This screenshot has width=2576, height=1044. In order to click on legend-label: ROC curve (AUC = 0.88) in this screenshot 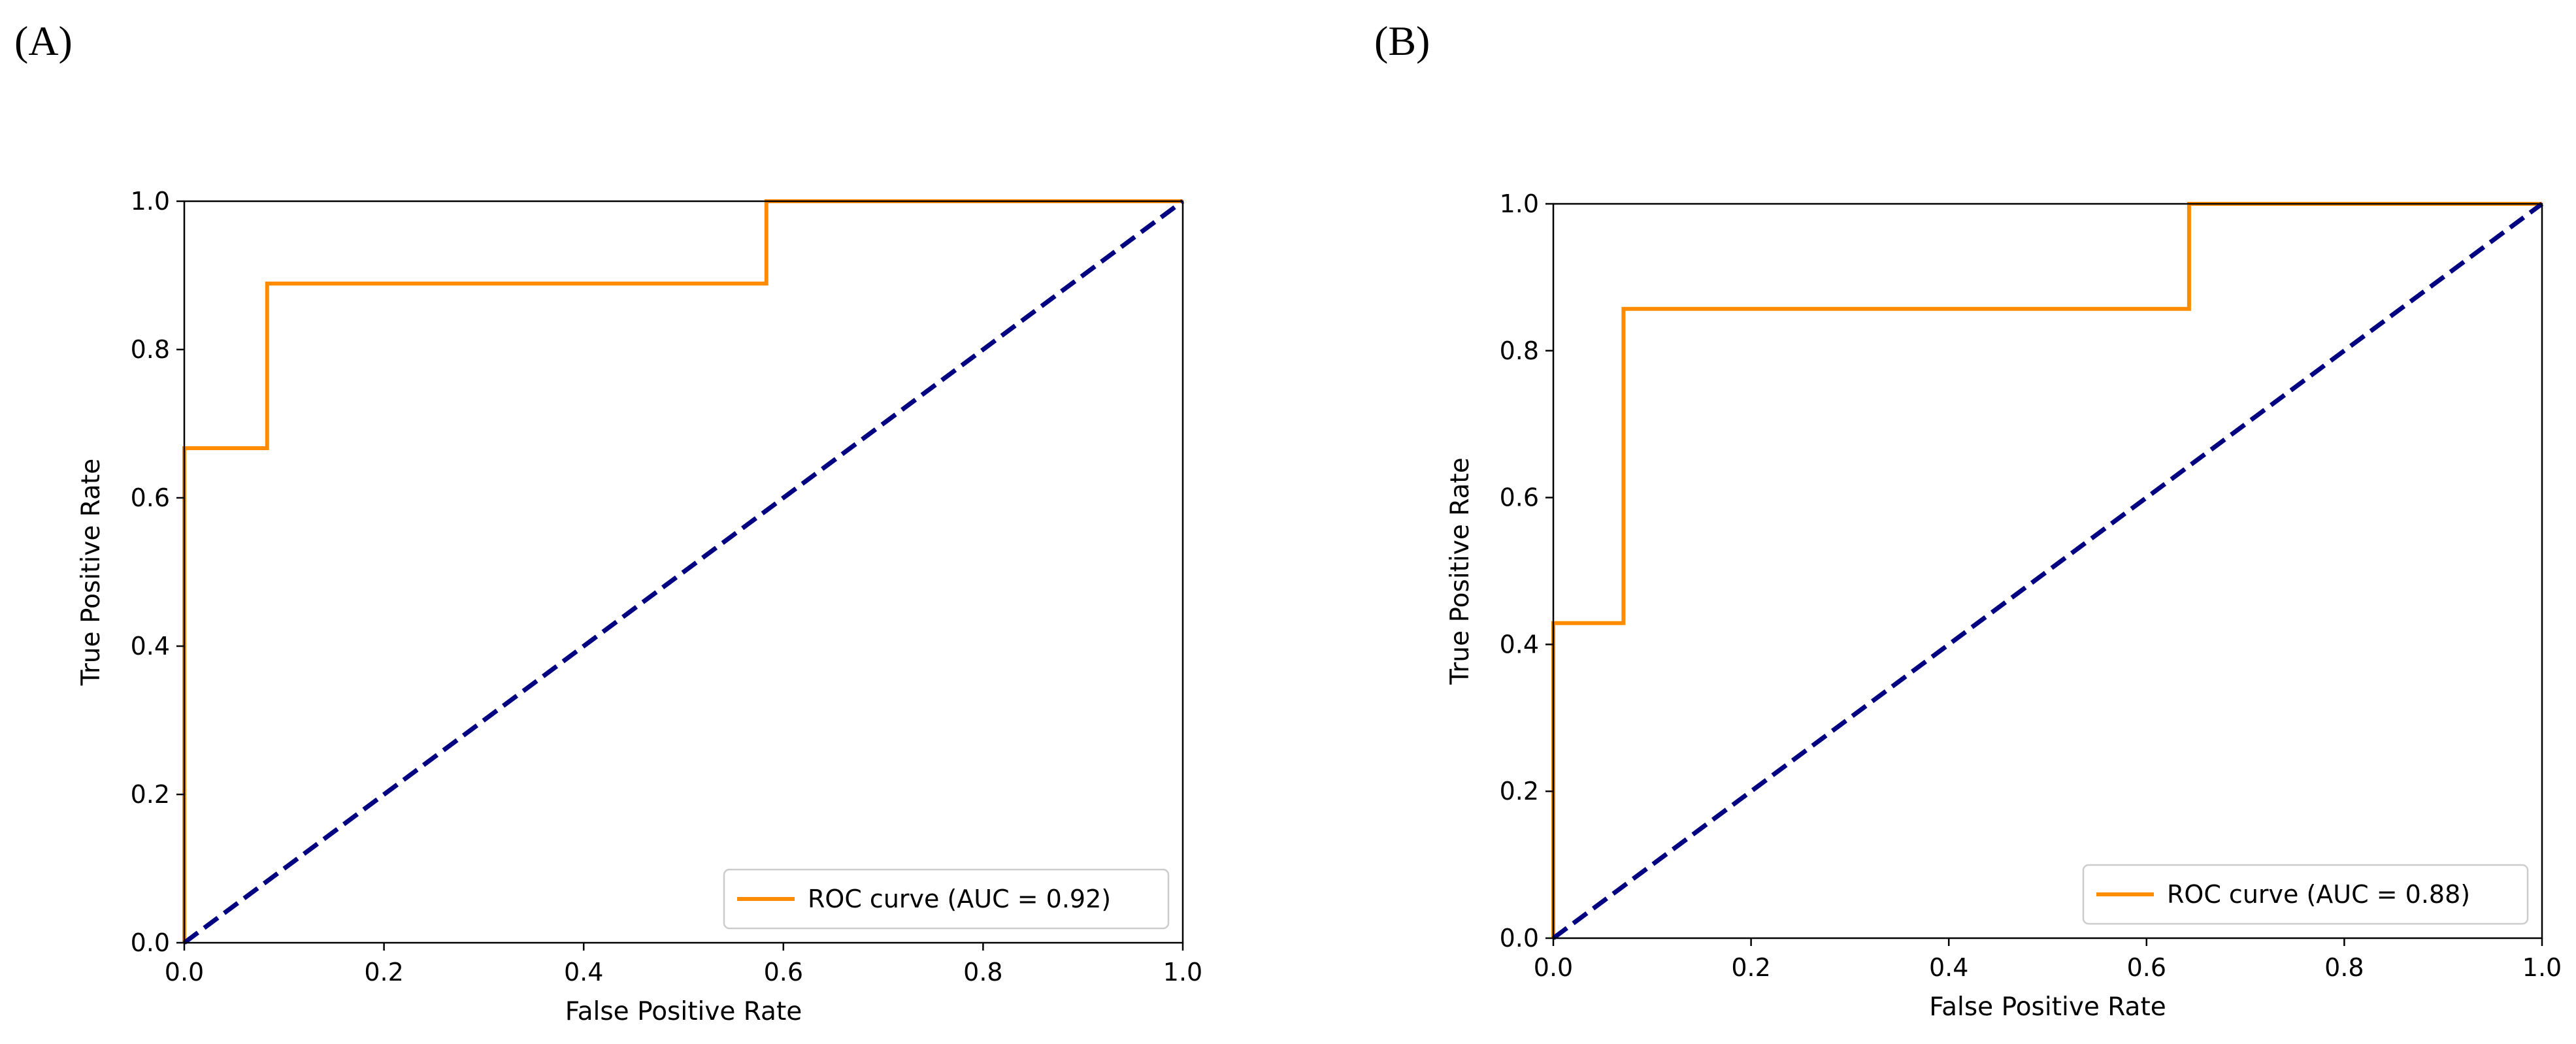, I will do `click(2318, 895)`.